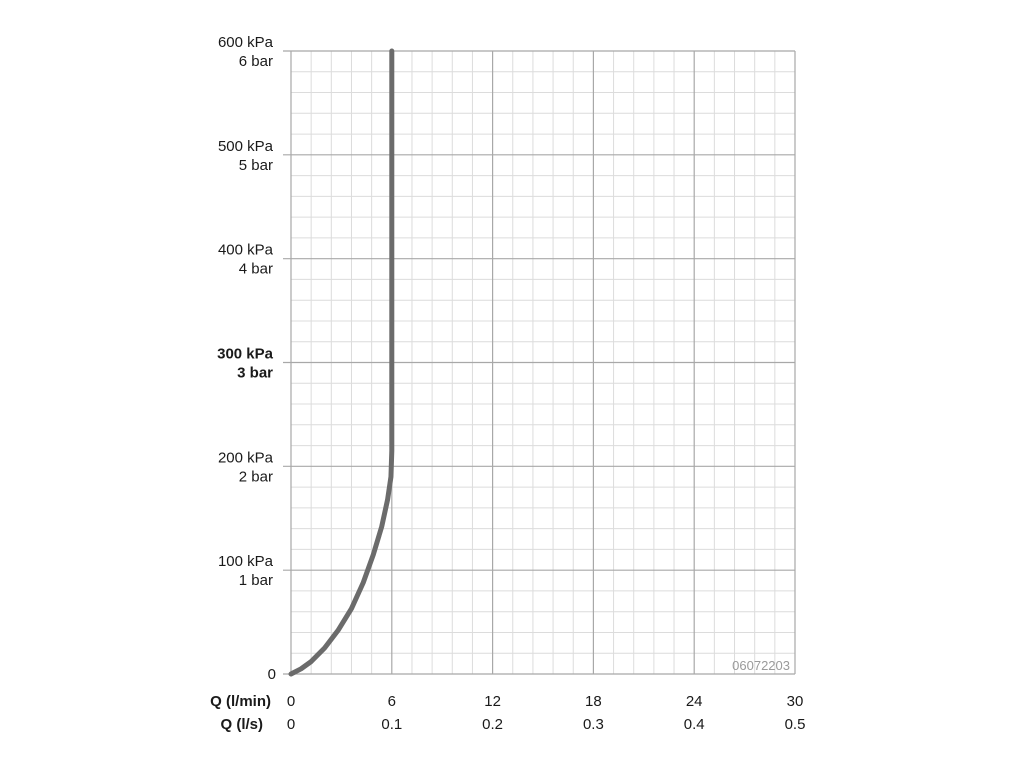  Describe the element at coordinates (272, 674) in the screenshot. I see `y-tick-label-kpa: 0` at that location.